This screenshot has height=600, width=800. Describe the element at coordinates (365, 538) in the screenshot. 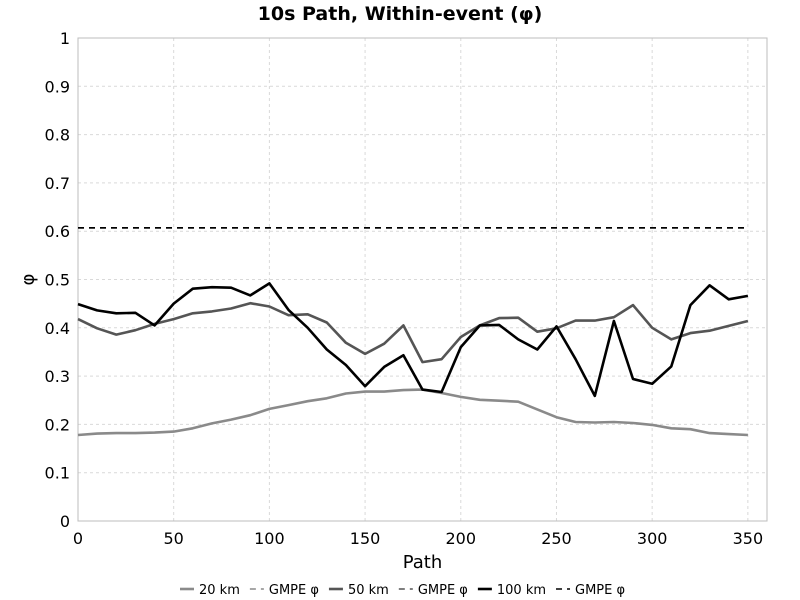

I see `x-tick-label: 150` at that location.